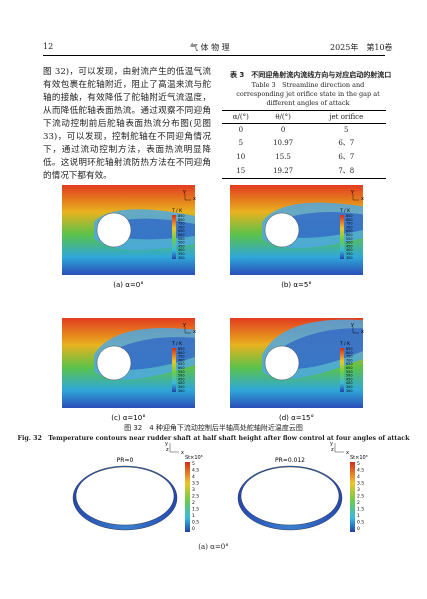 The width and height of the screenshot is (427, 599). I want to click on legend-label: 3.5, so click(360, 484).